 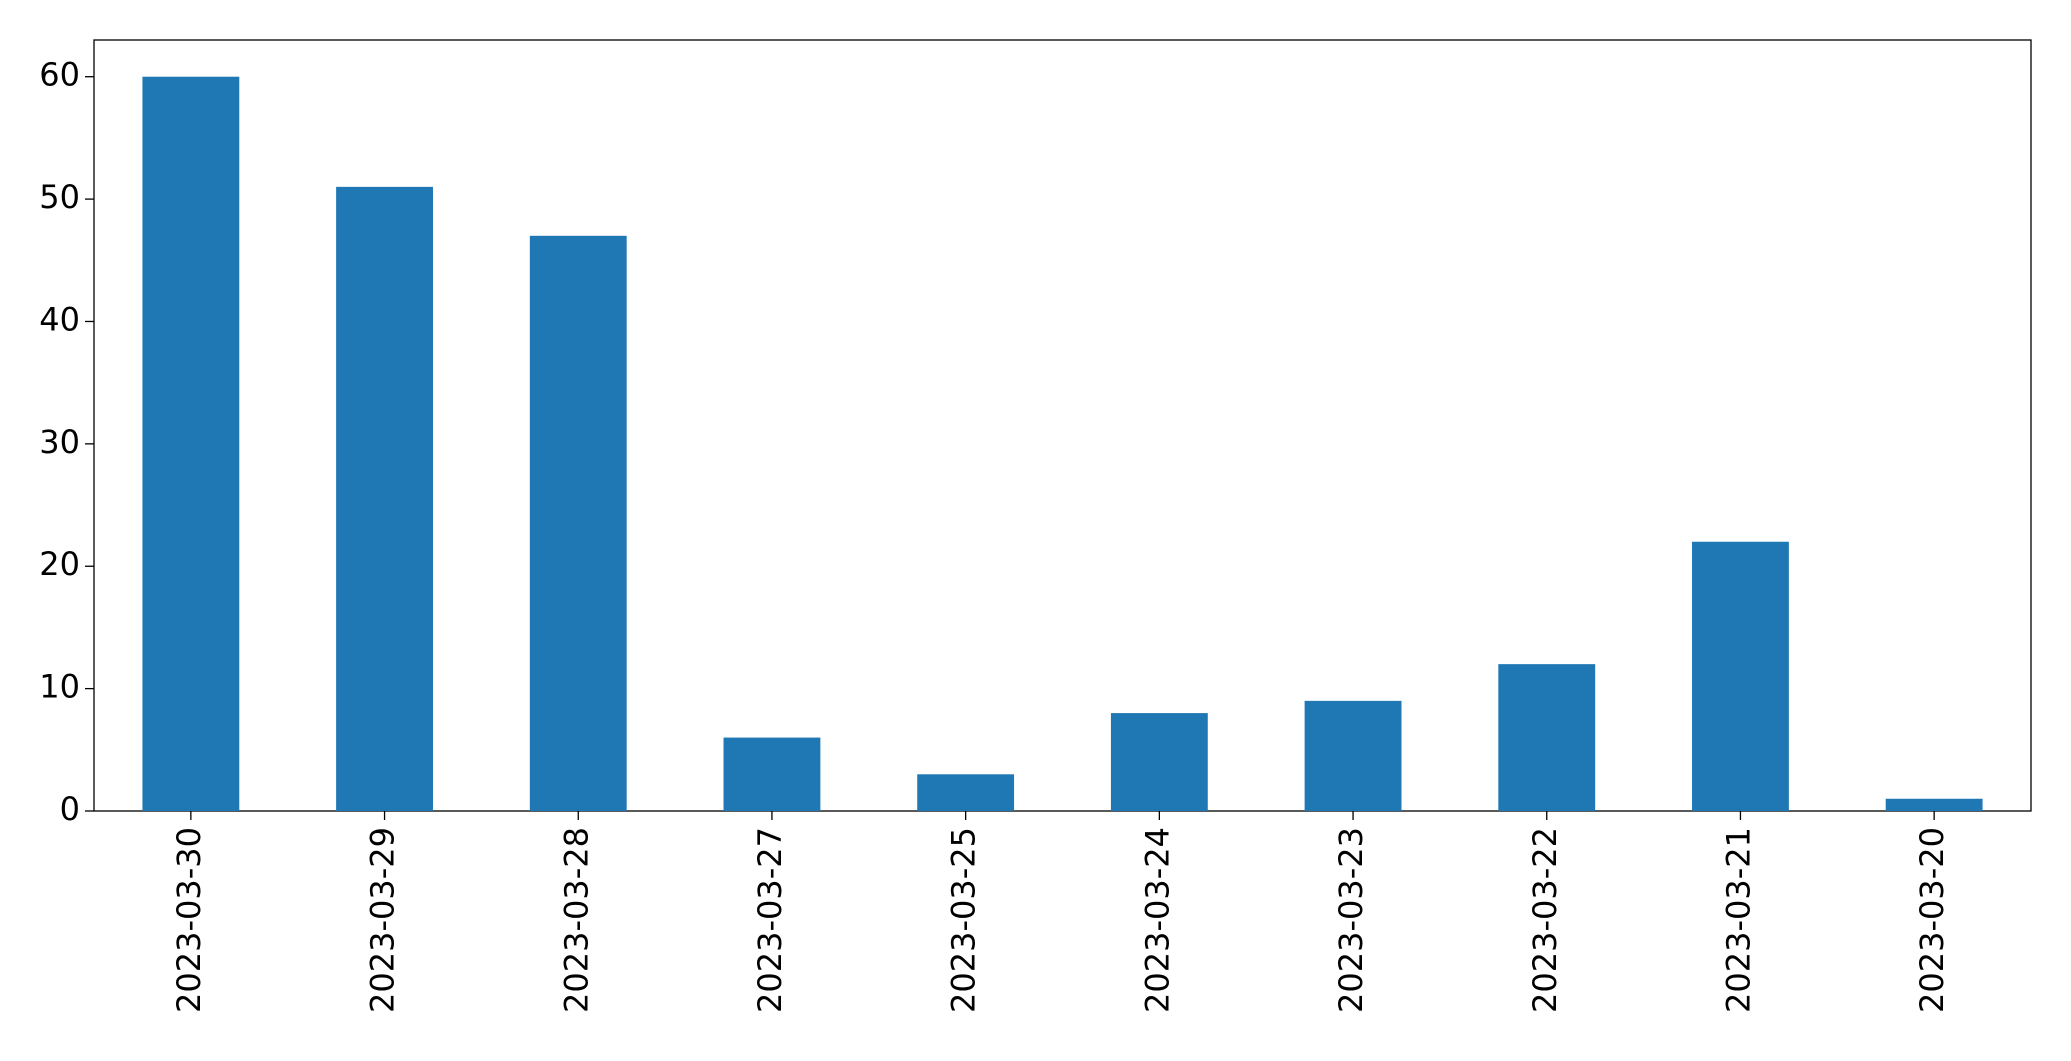 I want to click on y-tick-label: 60, so click(x=59, y=75).